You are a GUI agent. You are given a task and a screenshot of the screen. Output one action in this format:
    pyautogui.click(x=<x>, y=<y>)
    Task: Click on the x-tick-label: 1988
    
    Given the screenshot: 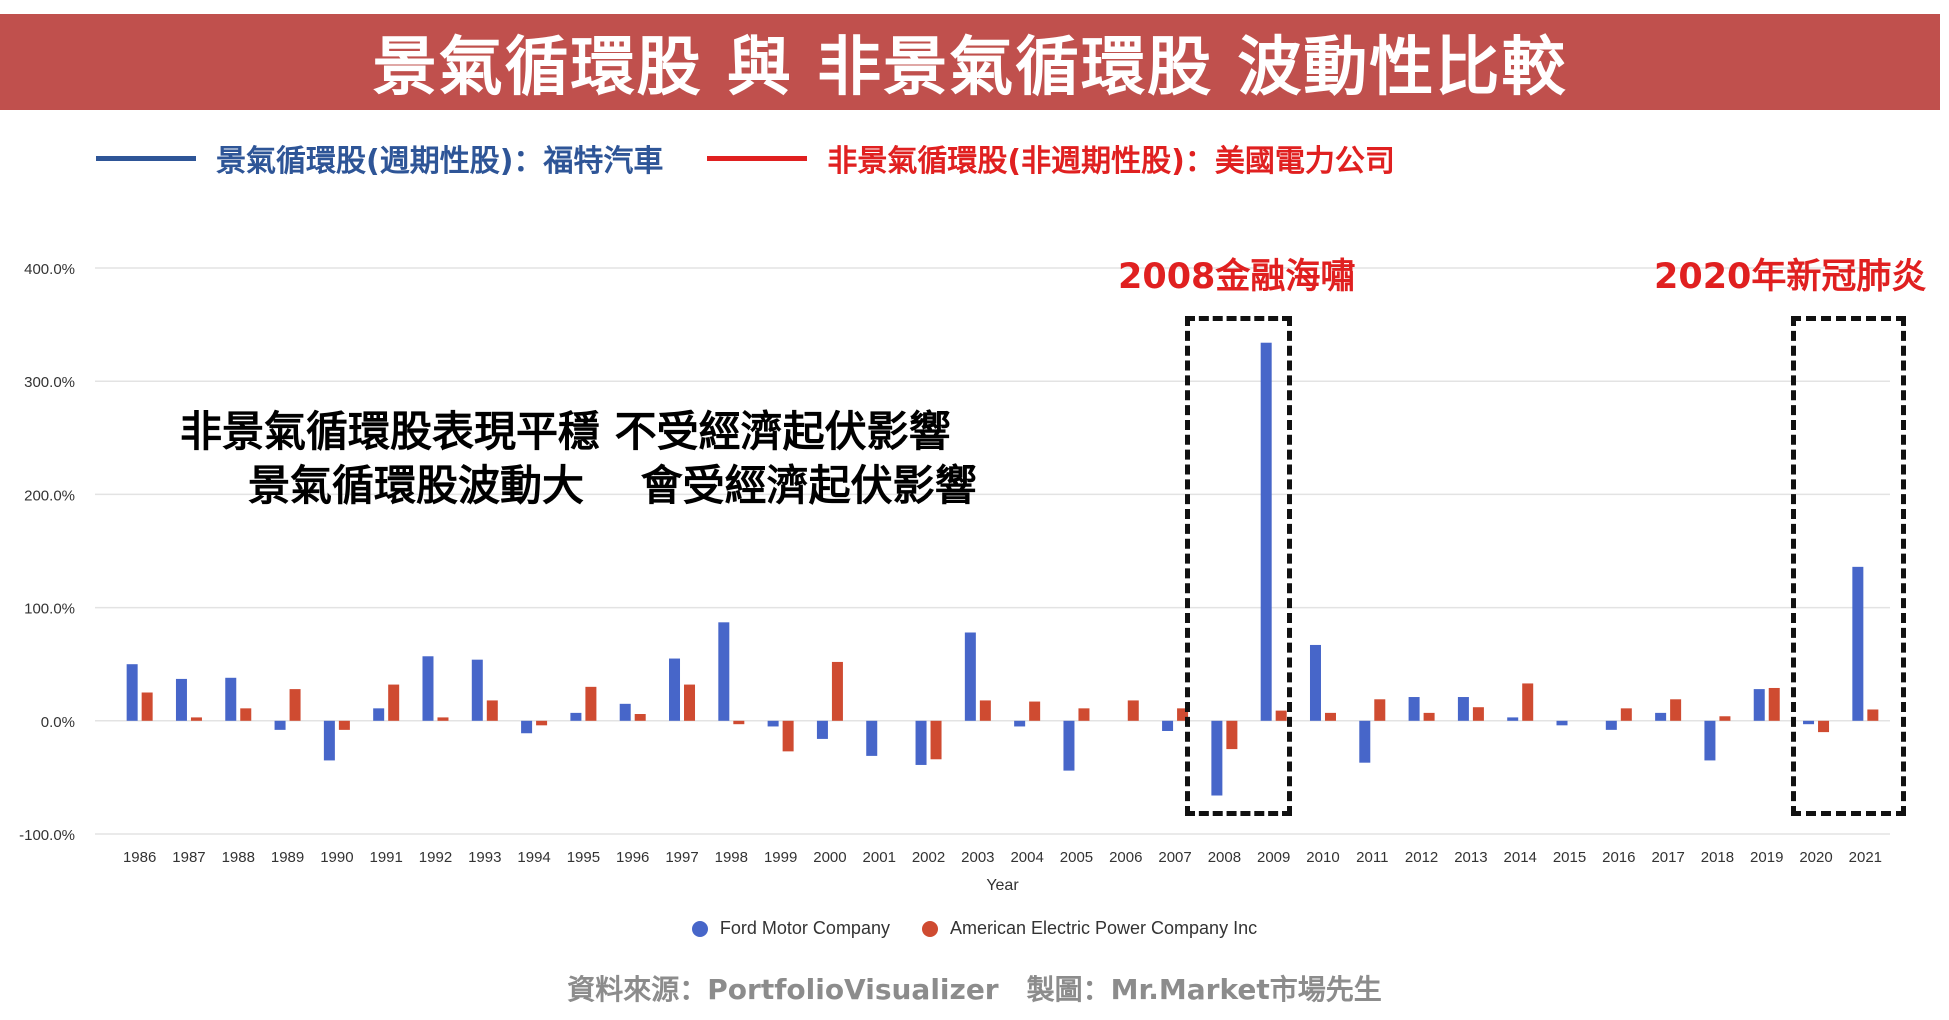 What is the action you would take?
    pyautogui.click(x=238, y=857)
    